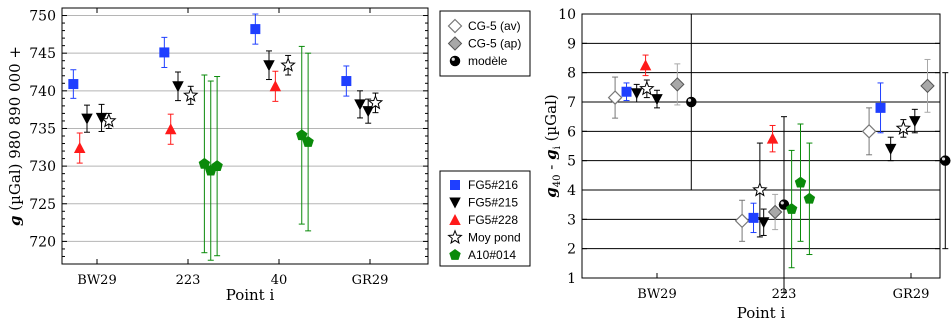 The image size is (951, 331). Describe the element at coordinates (42, 54) in the screenshot. I see `y-tick-label: 745` at that location.